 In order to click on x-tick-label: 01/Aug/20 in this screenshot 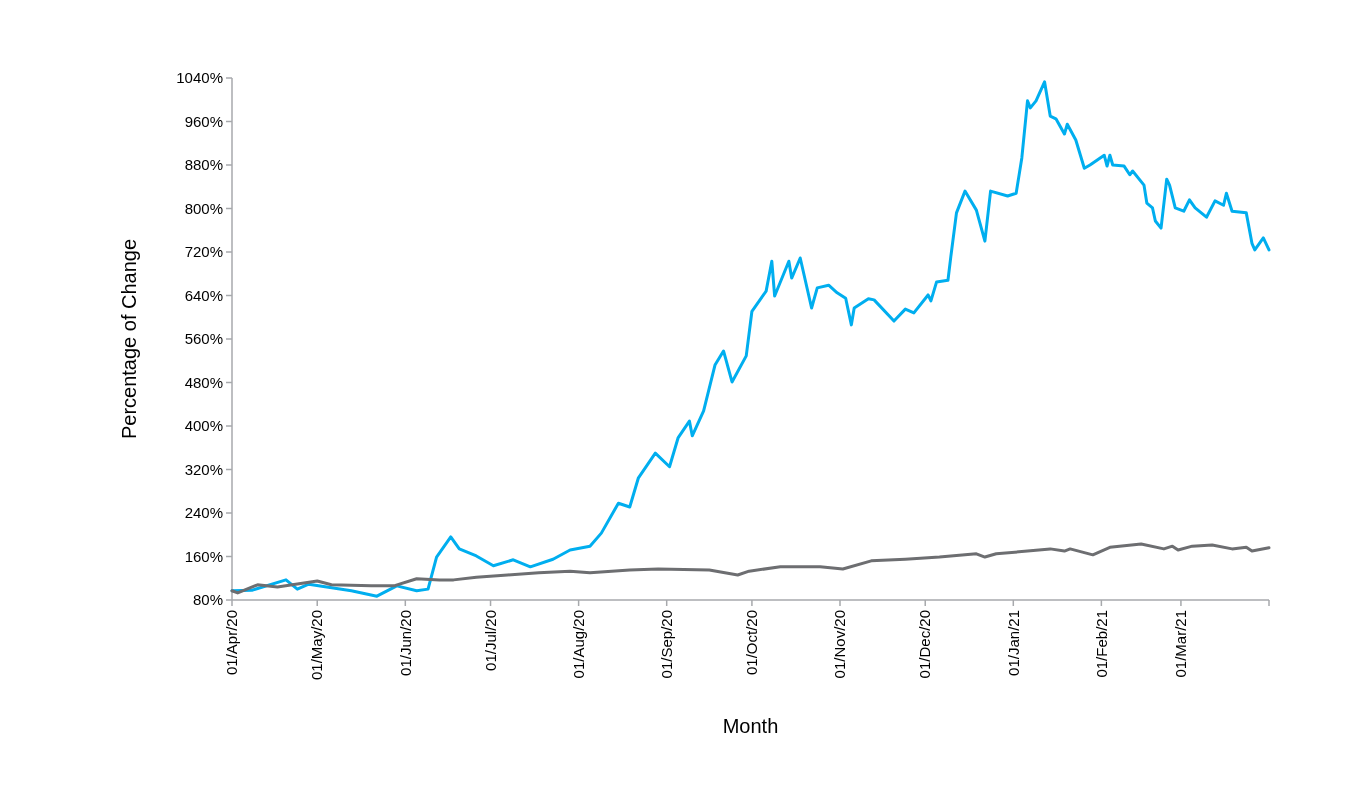, I will do `click(578, 644)`.